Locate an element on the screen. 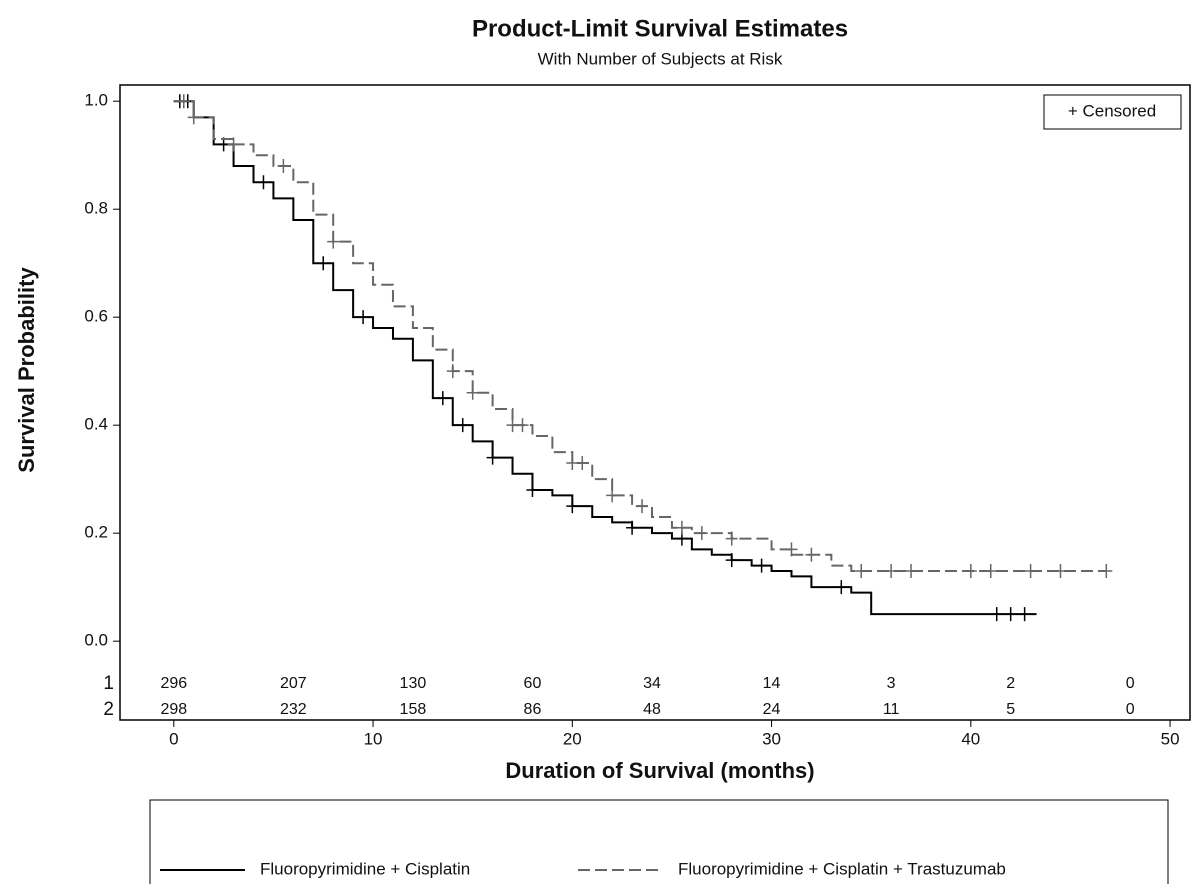 Image resolution: width=1194 pixels, height=884 pixels. x-tick-label: 20 is located at coordinates (572, 738).